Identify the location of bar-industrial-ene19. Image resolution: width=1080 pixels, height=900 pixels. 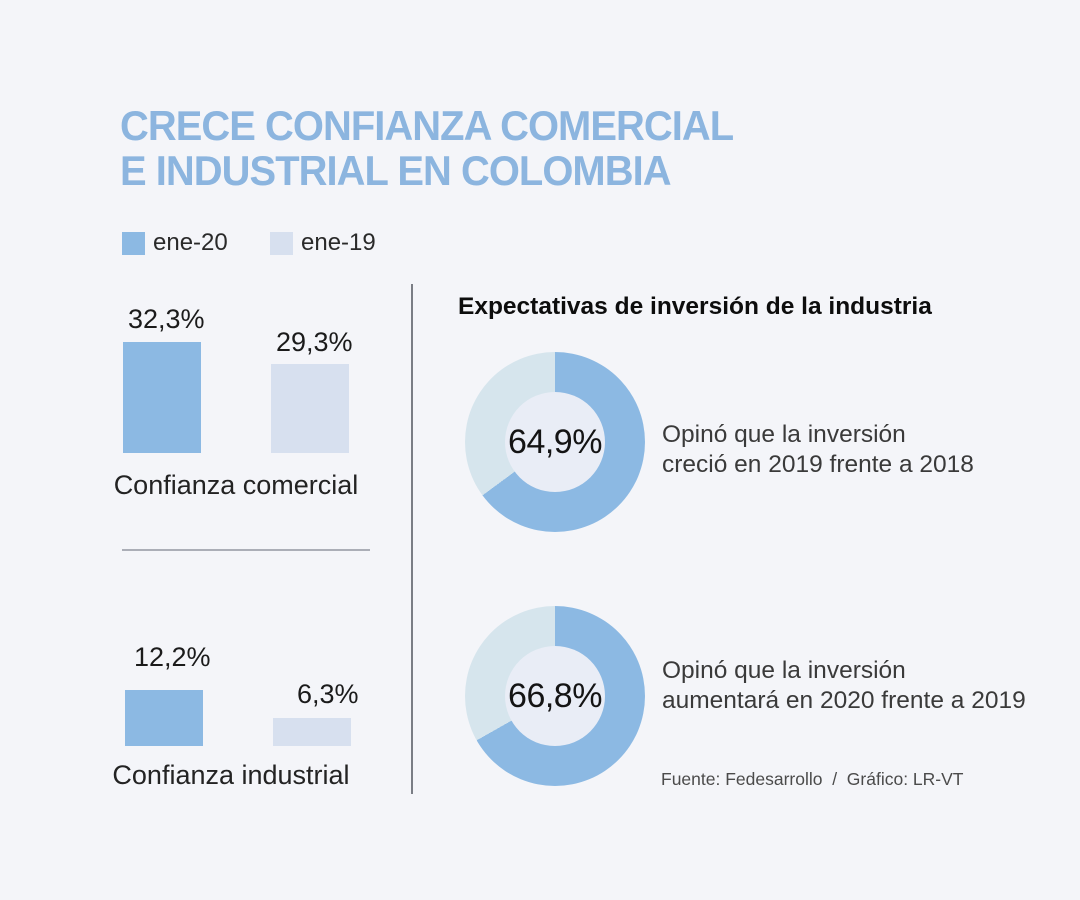
(312, 732).